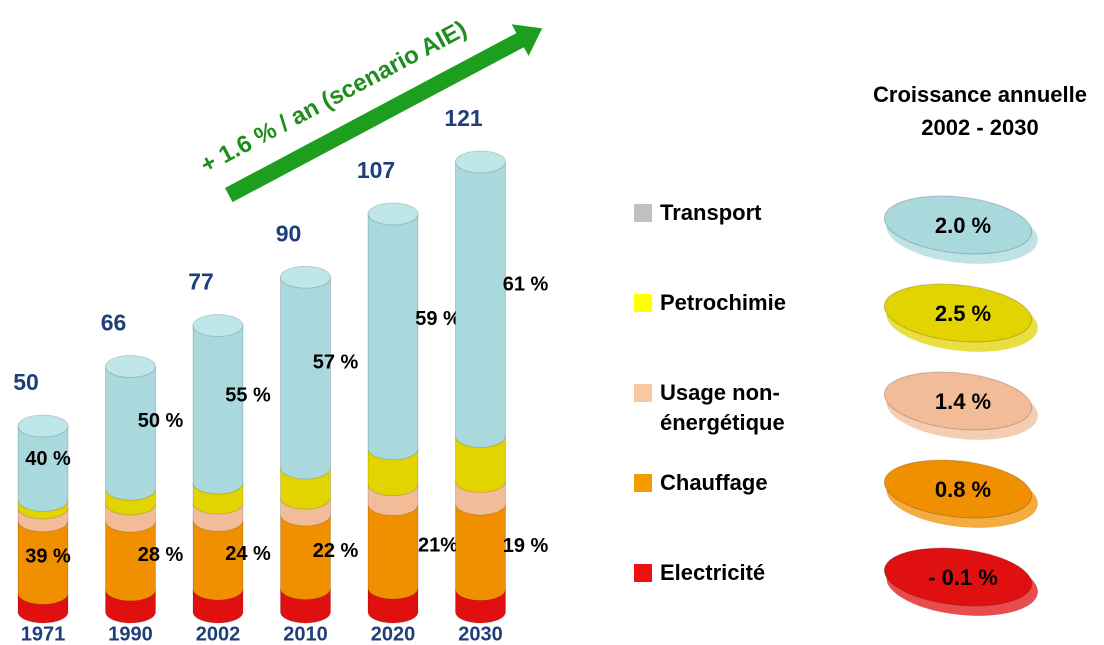  Describe the element at coordinates (26, 382) in the screenshot. I see `total-label: 50` at that location.